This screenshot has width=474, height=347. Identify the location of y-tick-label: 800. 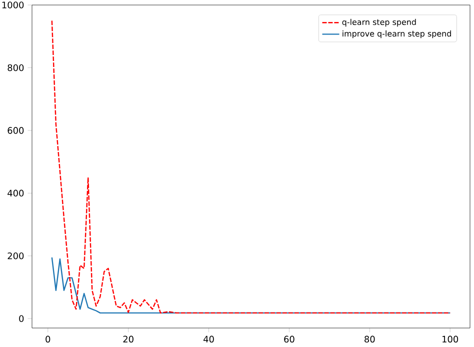
(16, 68).